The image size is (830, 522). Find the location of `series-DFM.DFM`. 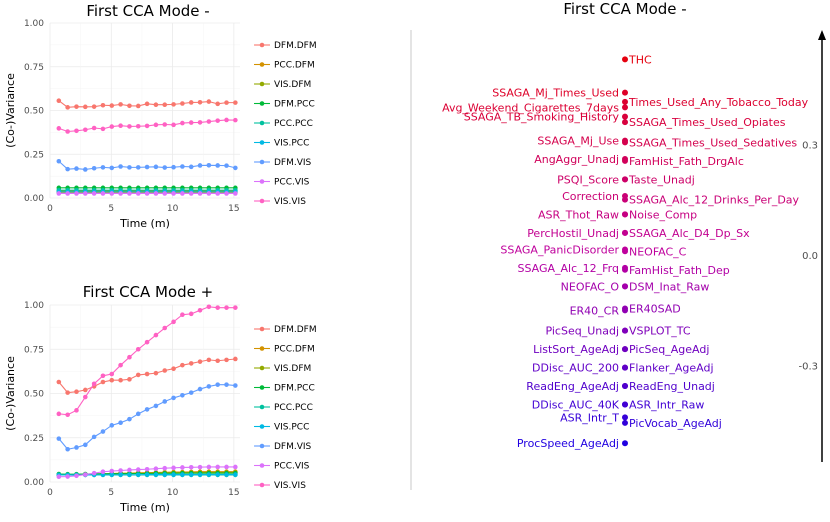

series-DFM.DFM is located at coordinates (147, 375).